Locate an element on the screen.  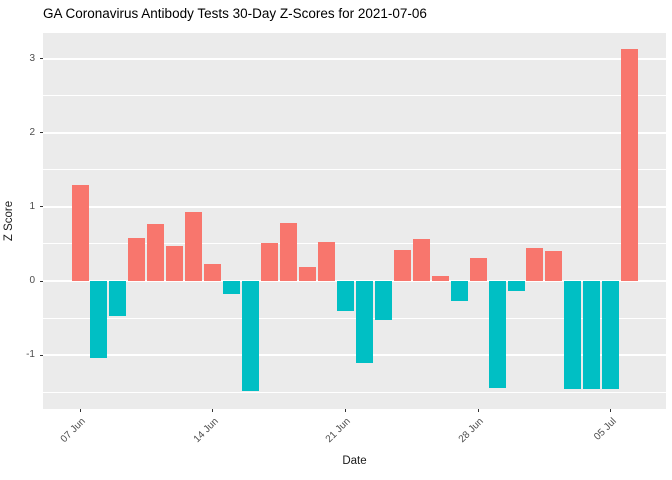
y-tick-label: 2 is located at coordinates (32, 132).